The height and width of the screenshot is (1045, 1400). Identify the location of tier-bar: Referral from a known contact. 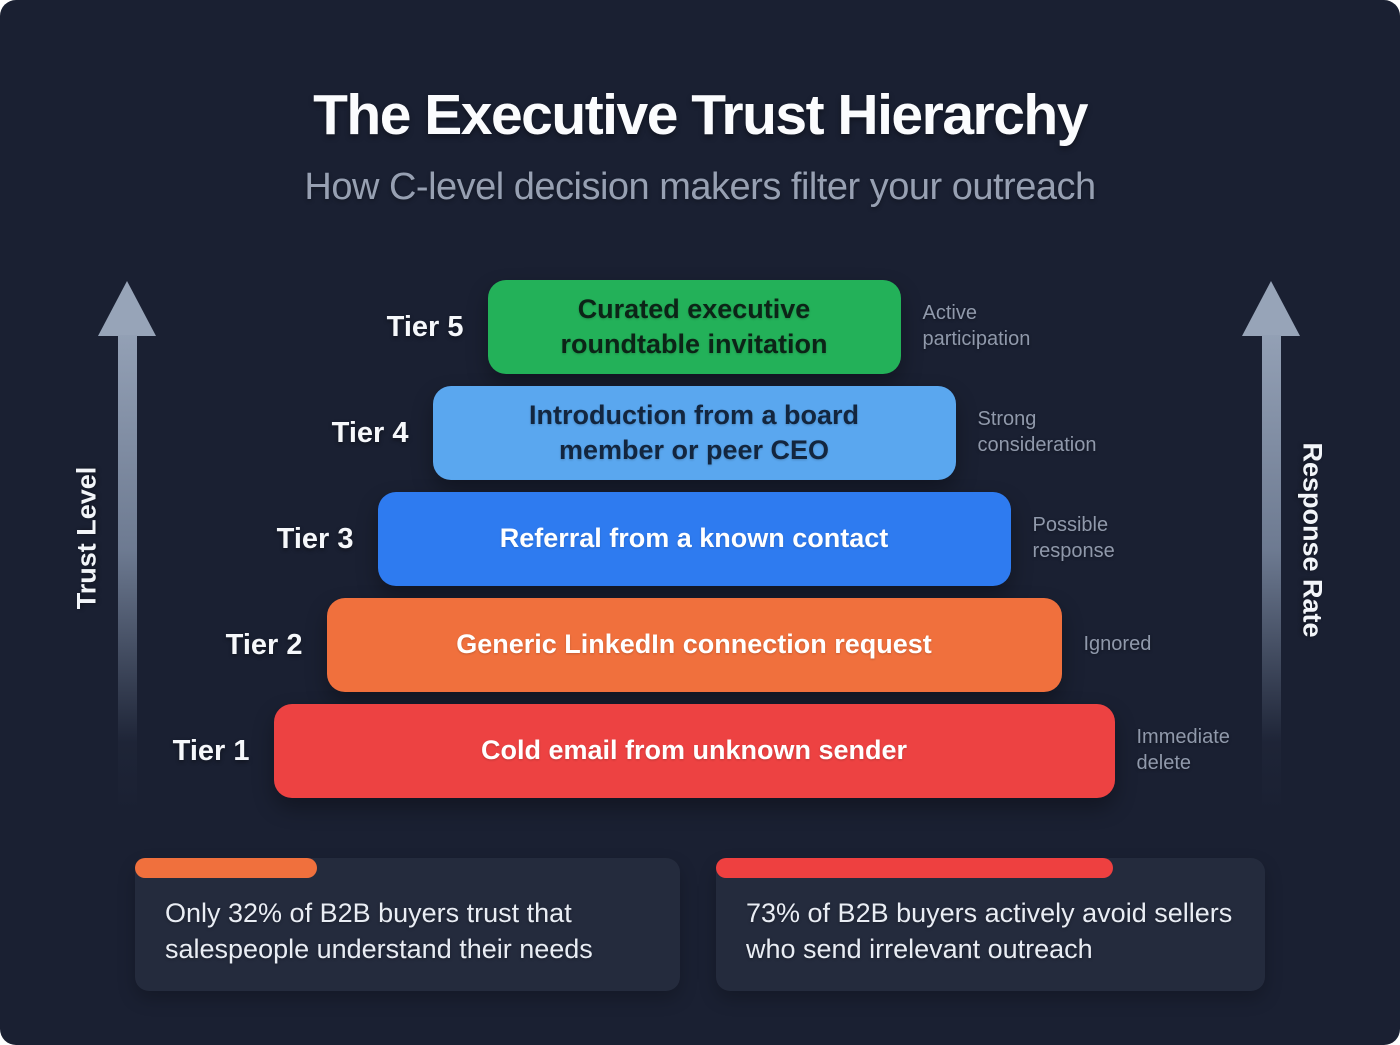
(694, 539).